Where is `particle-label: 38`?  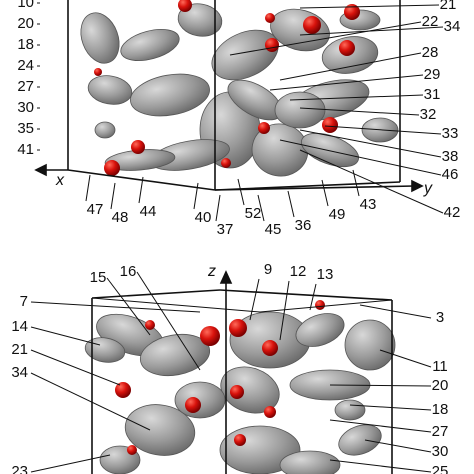
particle-label: 38 is located at coordinates (450, 156).